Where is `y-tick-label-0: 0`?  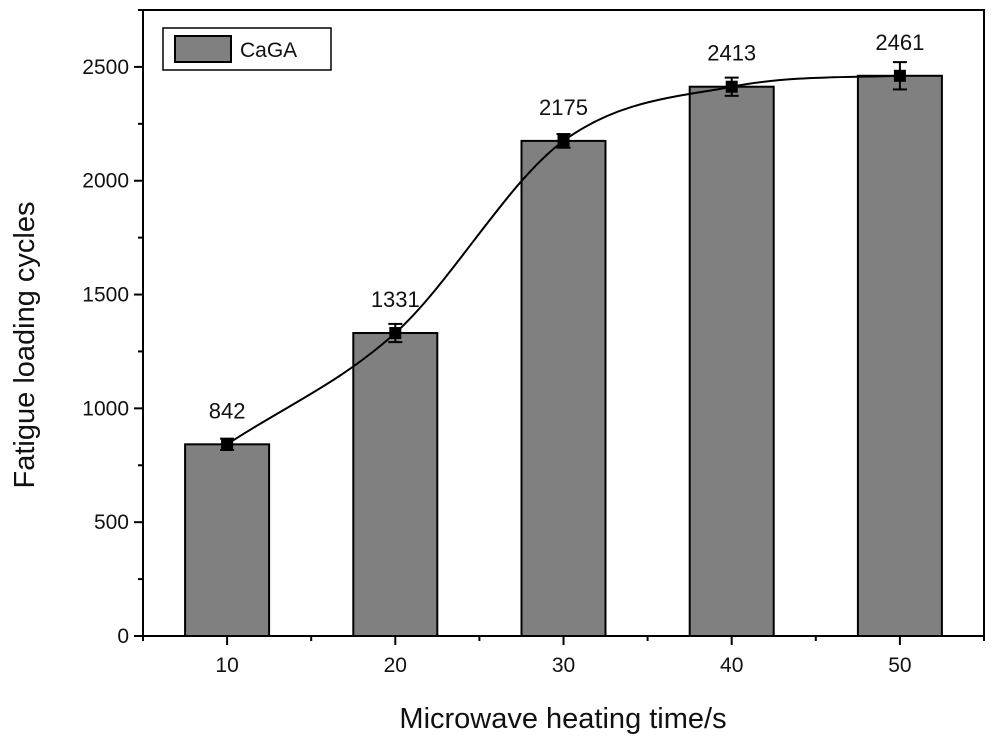
y-tick-label-0: 0 is located at coordinates (123, 636).